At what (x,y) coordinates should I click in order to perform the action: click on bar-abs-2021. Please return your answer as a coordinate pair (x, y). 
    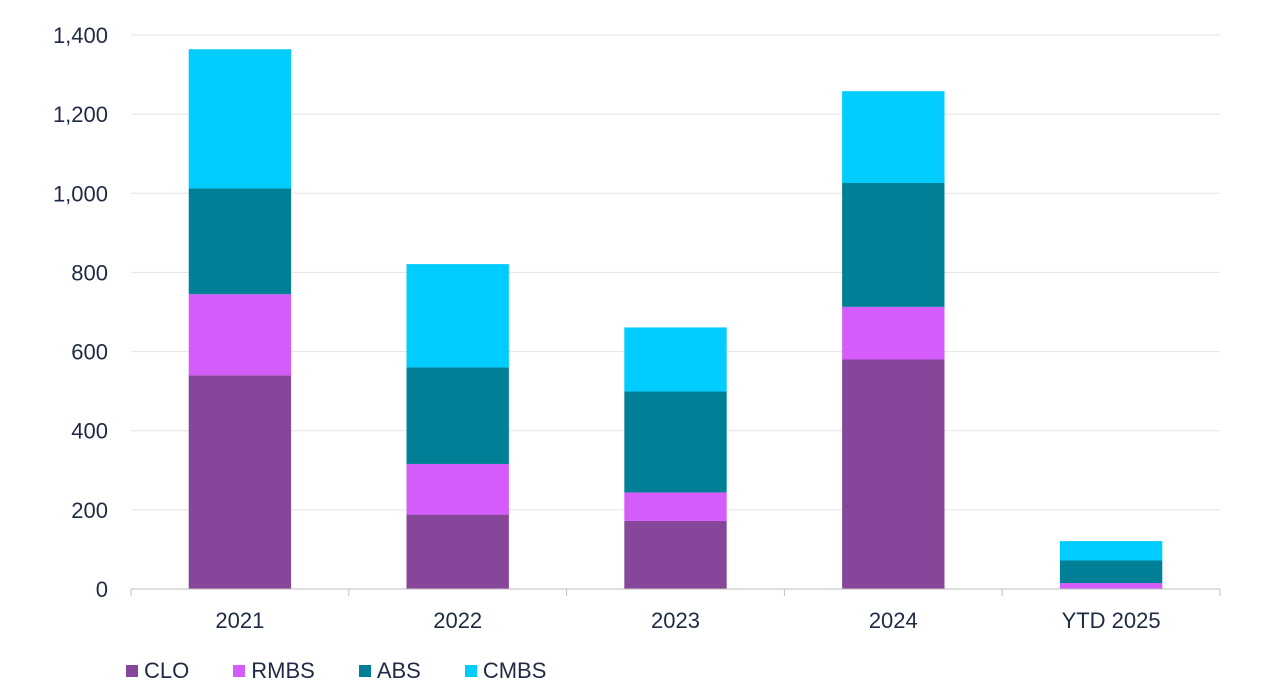
    Looking at the image, I should click on (240, 241).